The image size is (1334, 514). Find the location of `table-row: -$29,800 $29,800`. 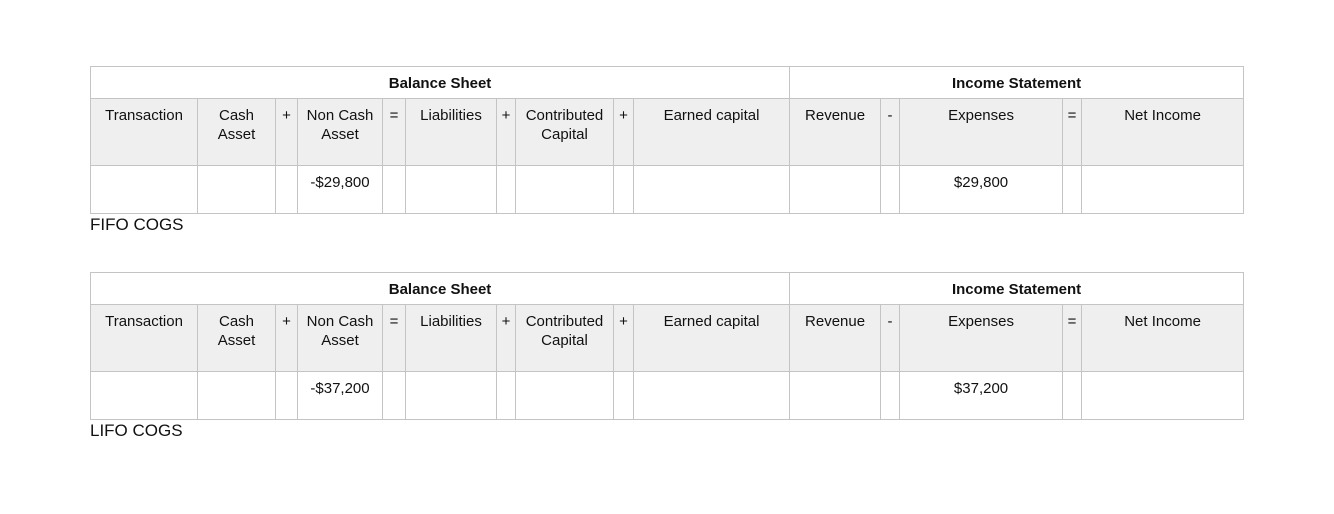

table-row: -$29,800 $29,800 is located at coordinates (667, 189).